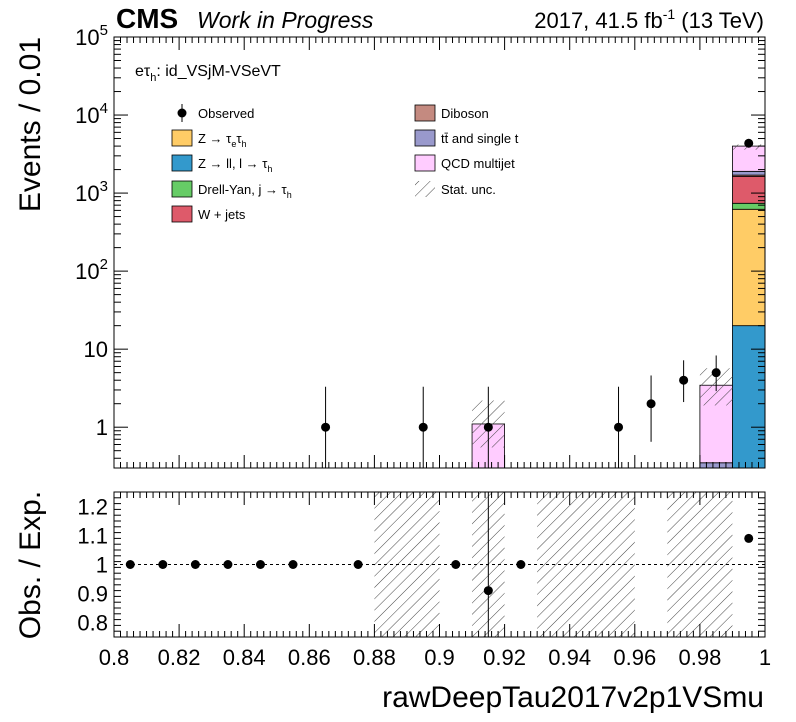  I want to click on ratio-xtick-label-3: 0.86, so click(309, 657).